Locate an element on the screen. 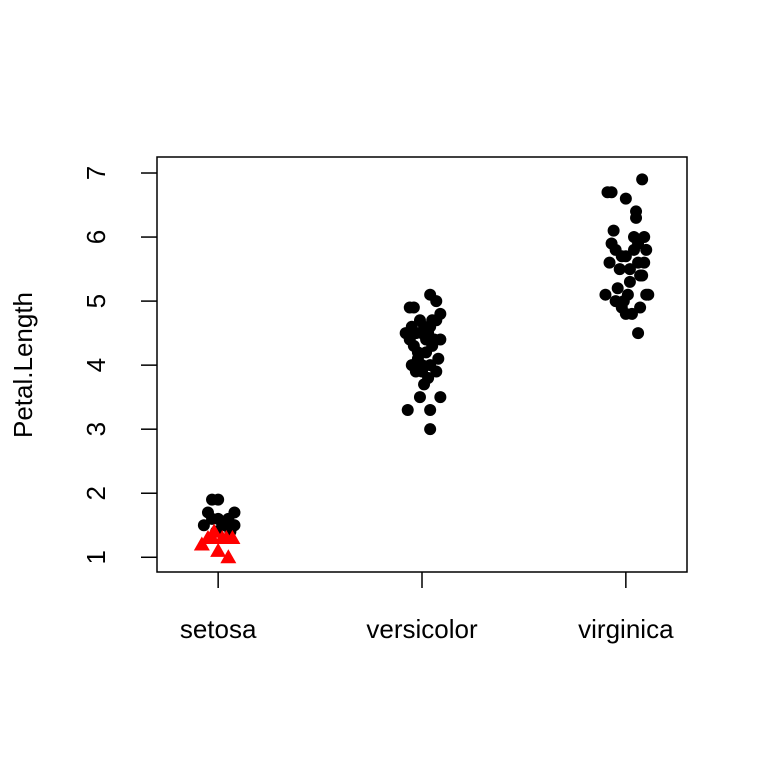 The image size is (768, 773). x-tick-label: virginica is located at coordinates (626, 629).